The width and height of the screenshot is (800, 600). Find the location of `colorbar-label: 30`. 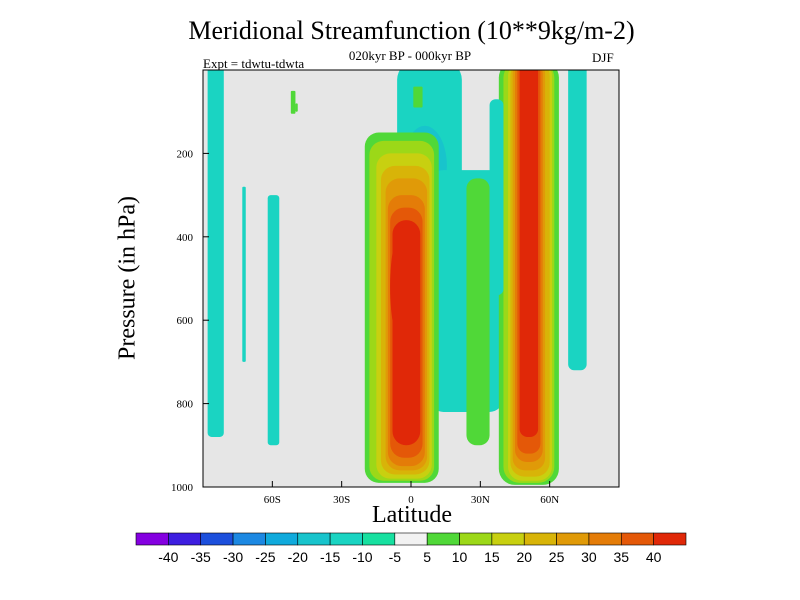

colorbar-label: 30 is located at coordinates (589, 557).